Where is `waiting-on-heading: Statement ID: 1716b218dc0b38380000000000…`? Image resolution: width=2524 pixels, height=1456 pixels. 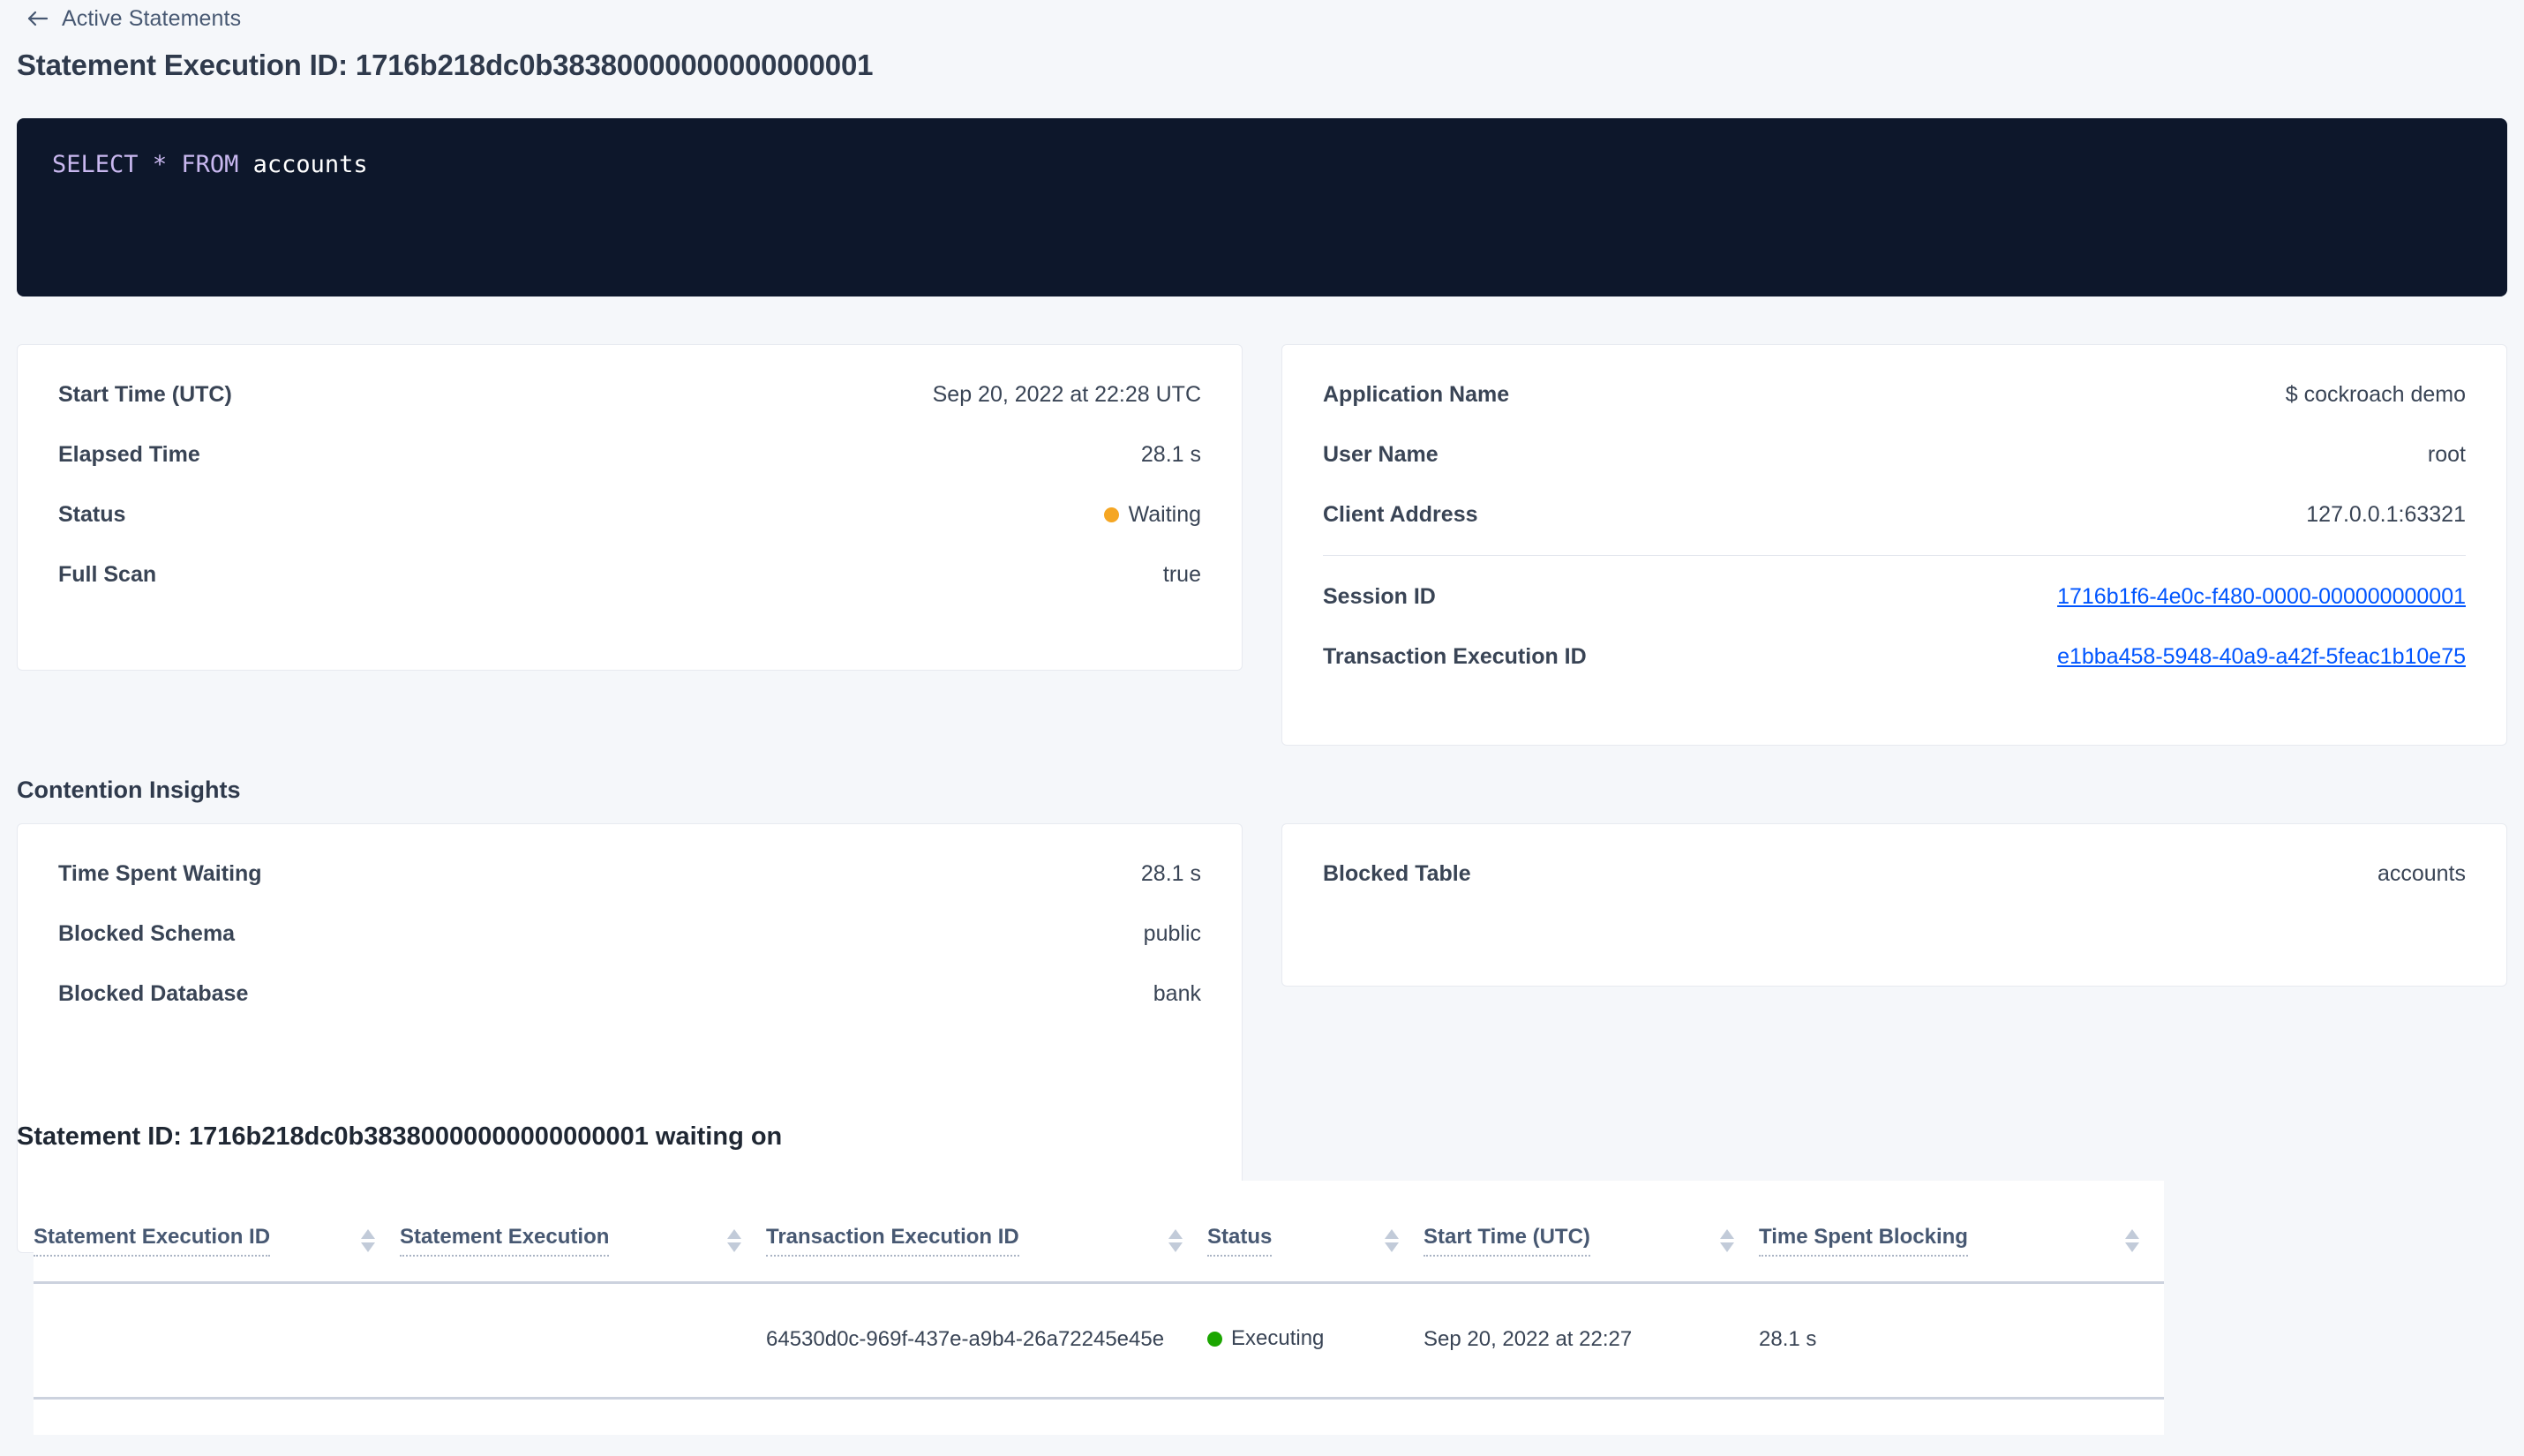
waiting-on-heading: Statement ID: 1716b218dc0b38380000000000… is located at coordinates (400, 1136).